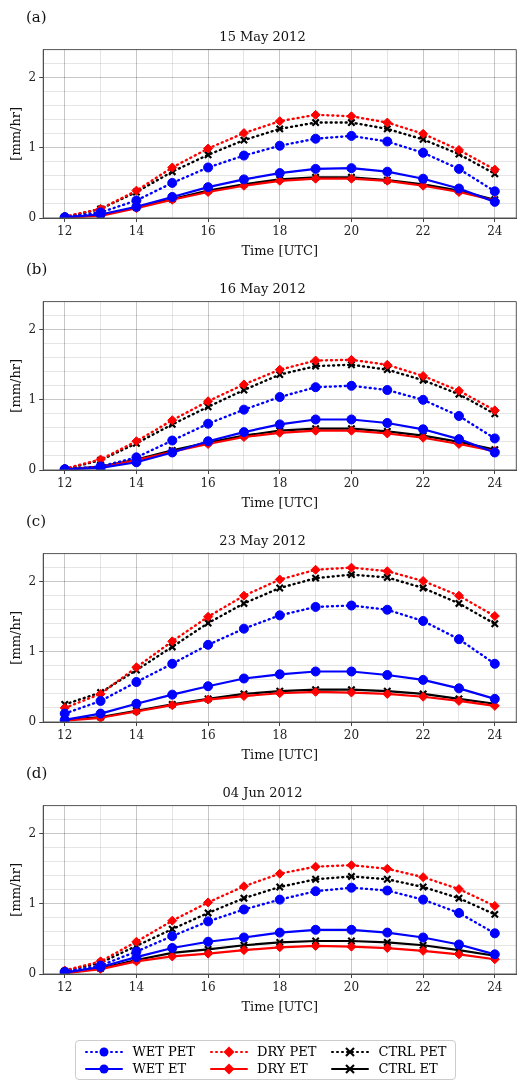  Describe the element at coordinates (412, 1051) in the screenshot. I see `legend-label: CTRL PET` at that location.